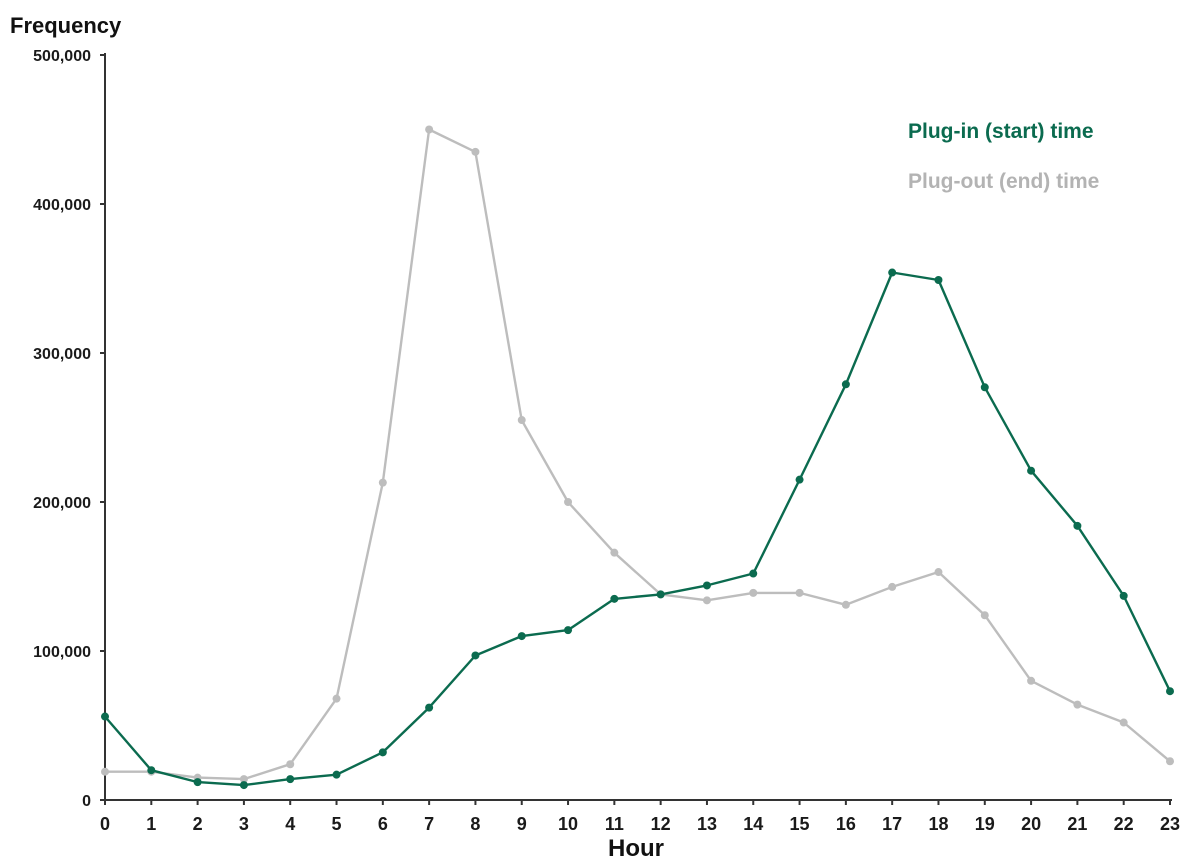 The image size is (1184, 861). Describe the element at coordinates (69, 429) in the screenshot. I see `y-axis-ticks: 0 100,000 200,000 300,000 400,000 500,000` at that location.